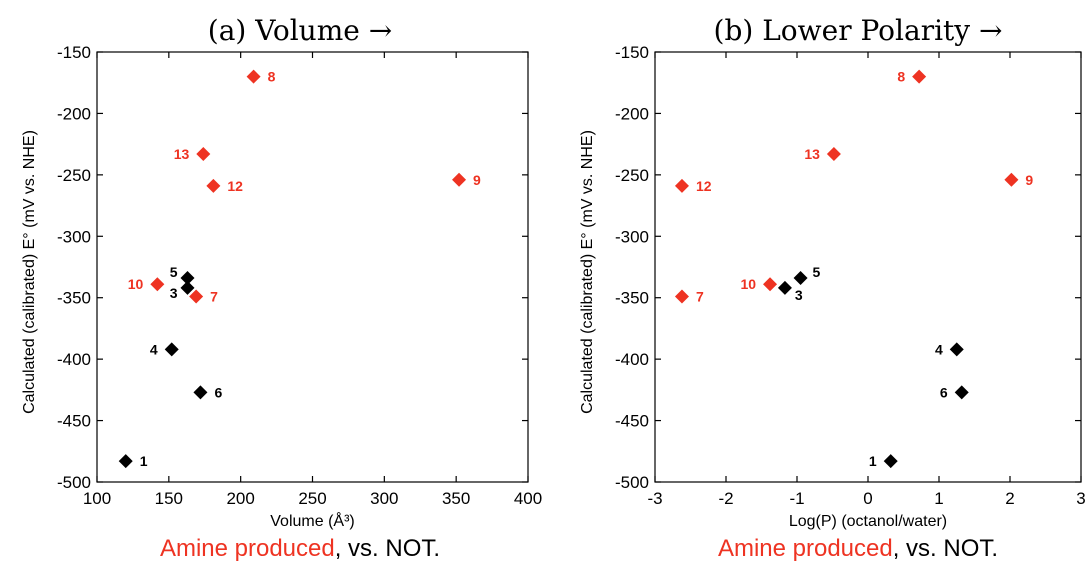  Describe the element at coordinates (240, 498) in the screenshot. I see `x-tick-label: 200` at that location.